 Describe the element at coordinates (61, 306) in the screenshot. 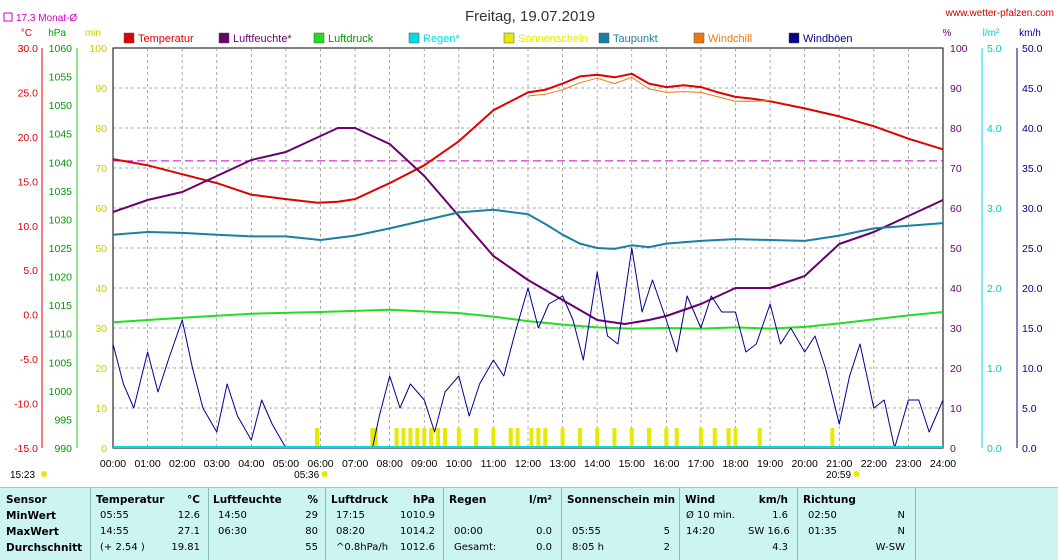

I see `tick-label: 1015` at that location.